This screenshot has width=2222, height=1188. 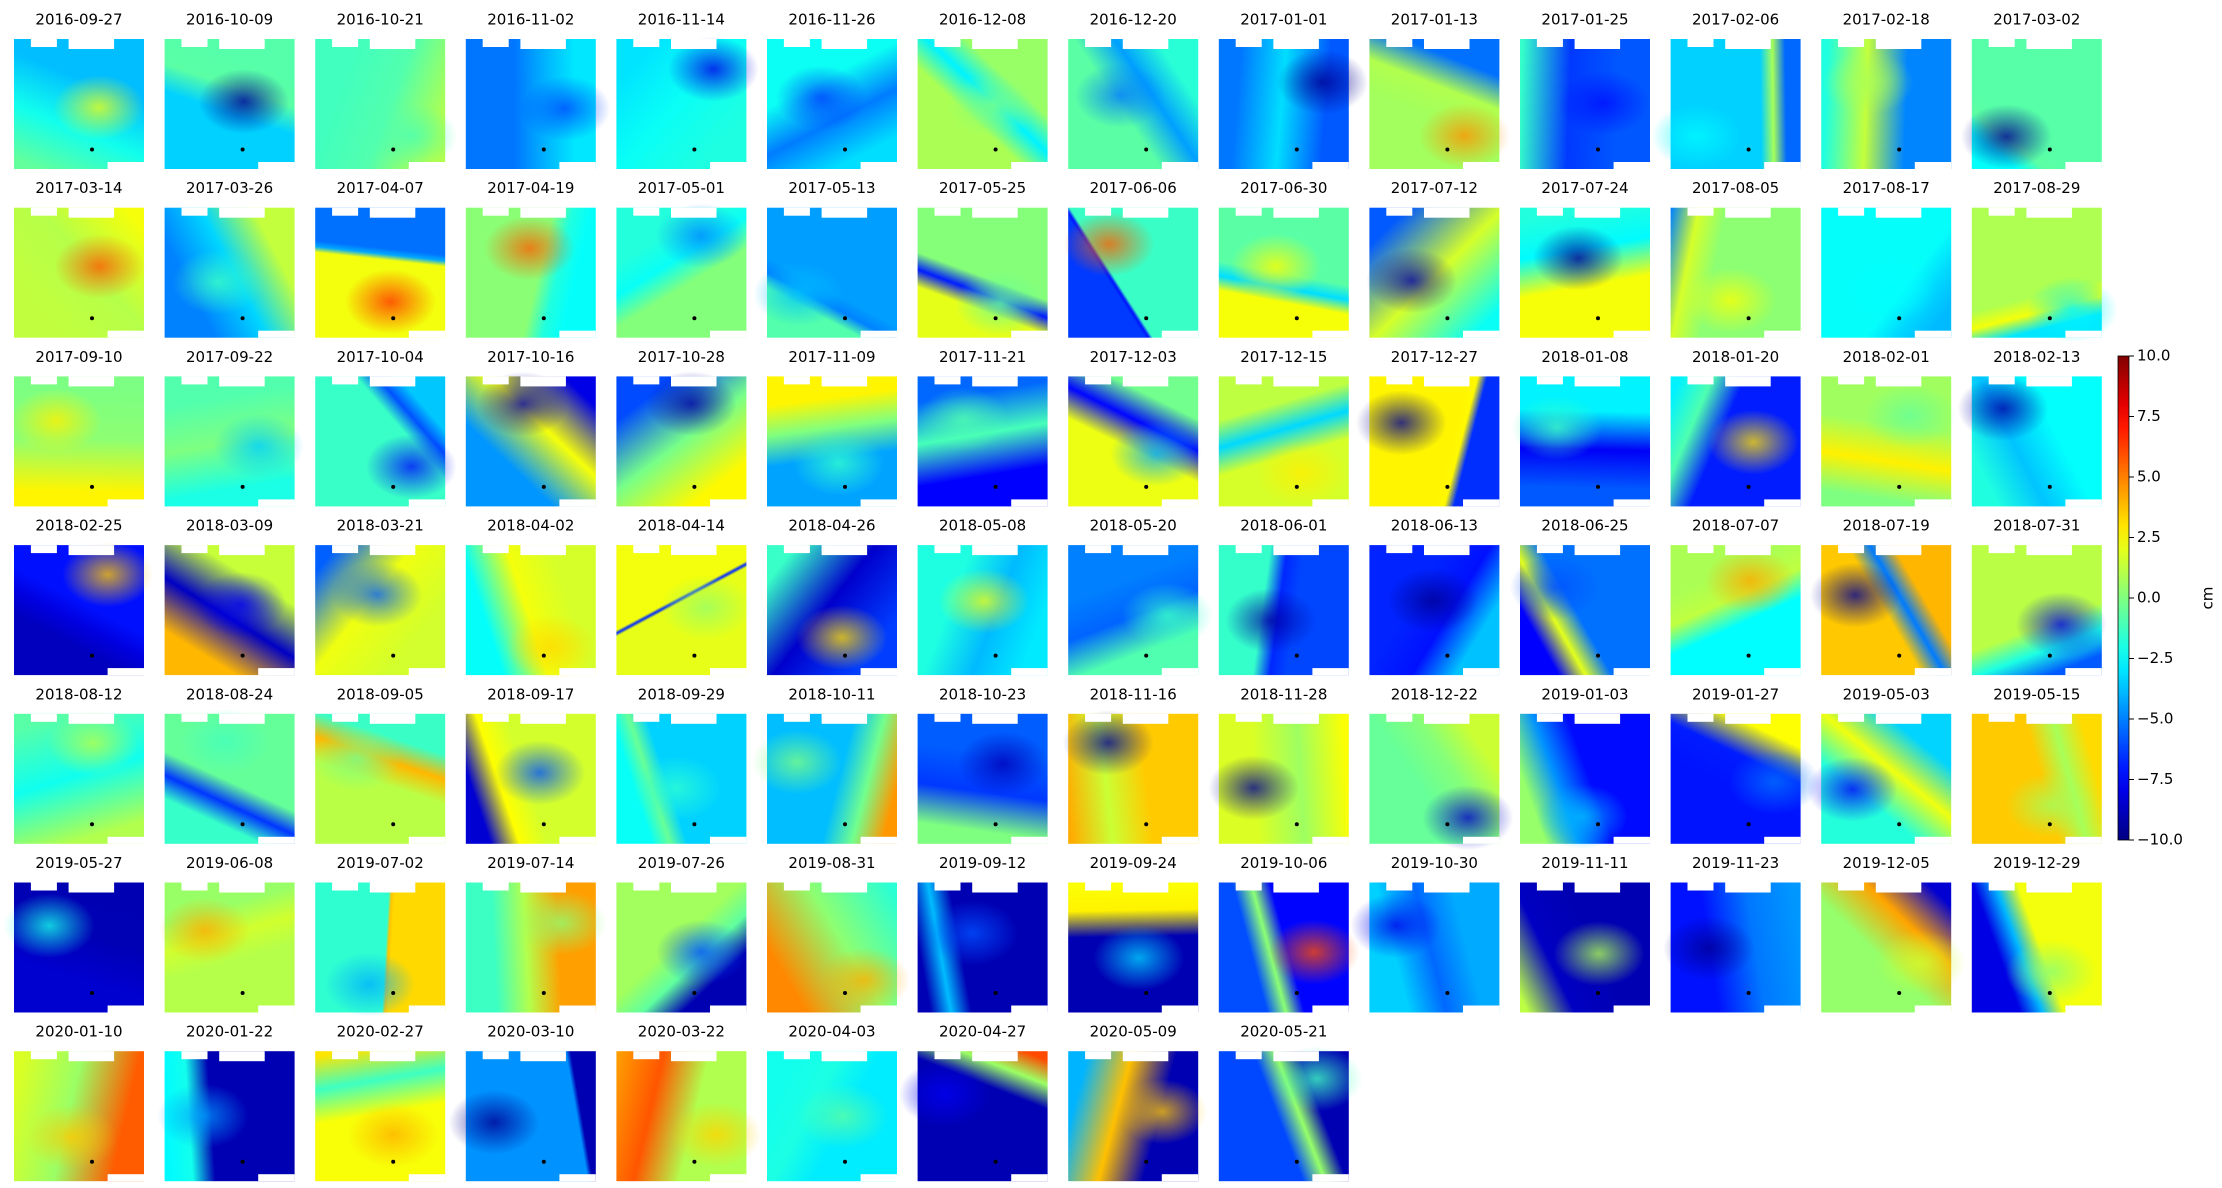 What do you see at coordinates (2149, 598) in the screenshot?
I see `colorbar-tick-label: 0.0` at bounding box center [2149, 598].